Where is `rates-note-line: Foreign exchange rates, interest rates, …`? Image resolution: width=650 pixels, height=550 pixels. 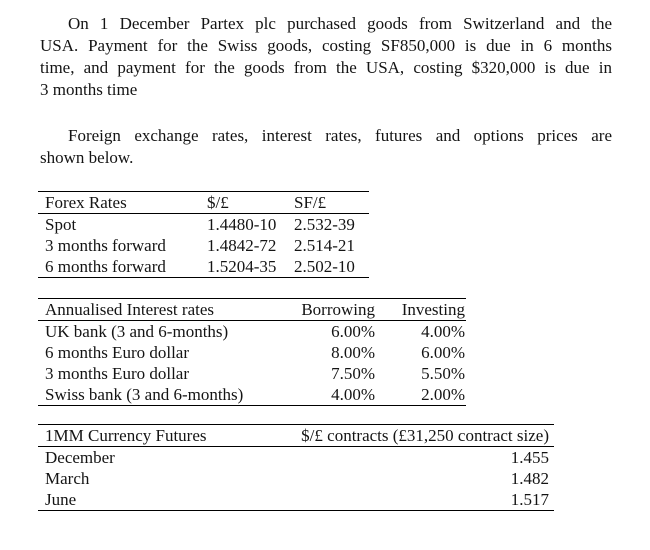
rates-note-line: Foreign exchange rates, interest rates, … is located at coordinates (340, 135).